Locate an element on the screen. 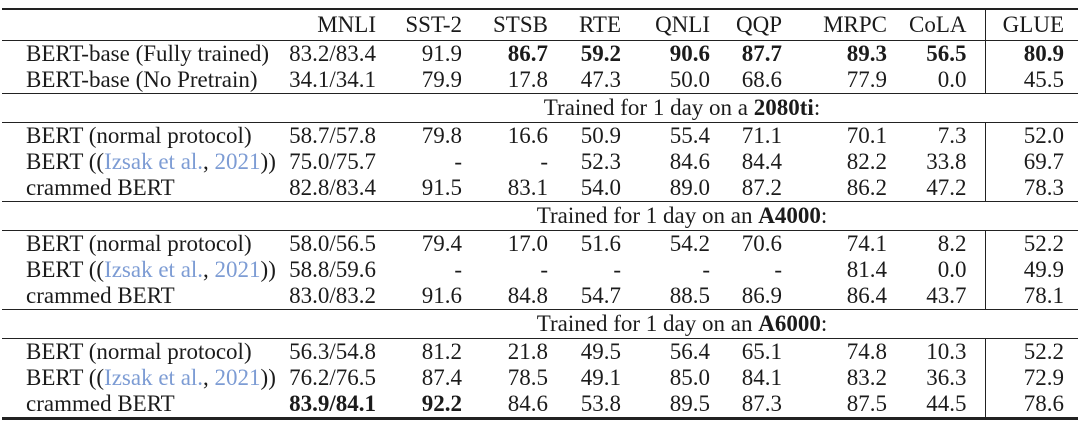  metric-cell-qqp: 87.7 is located at coordinates (761, 53).